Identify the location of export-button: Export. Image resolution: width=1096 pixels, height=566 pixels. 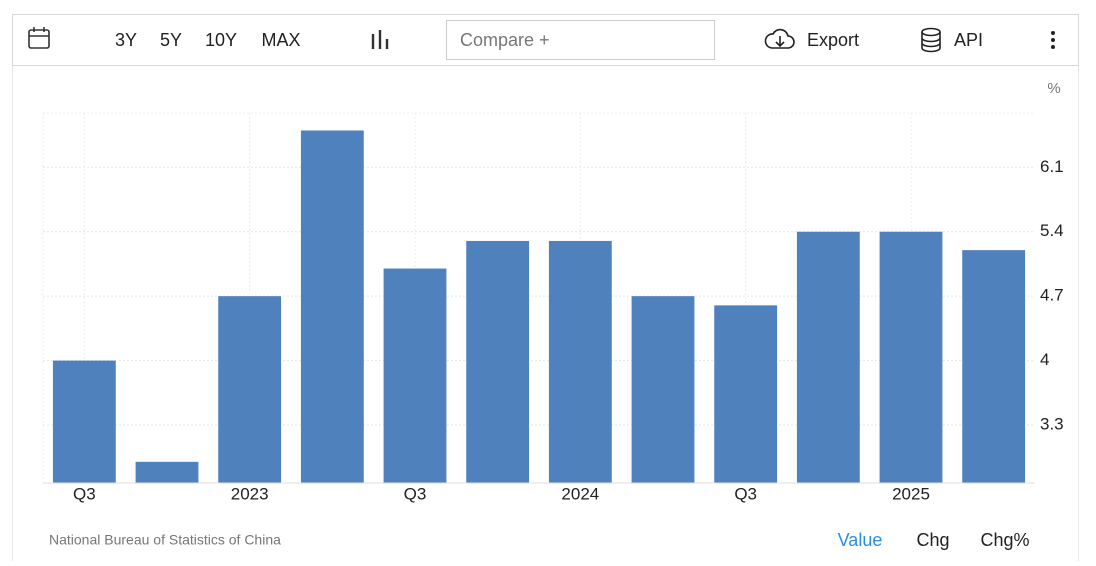
(833, 40).